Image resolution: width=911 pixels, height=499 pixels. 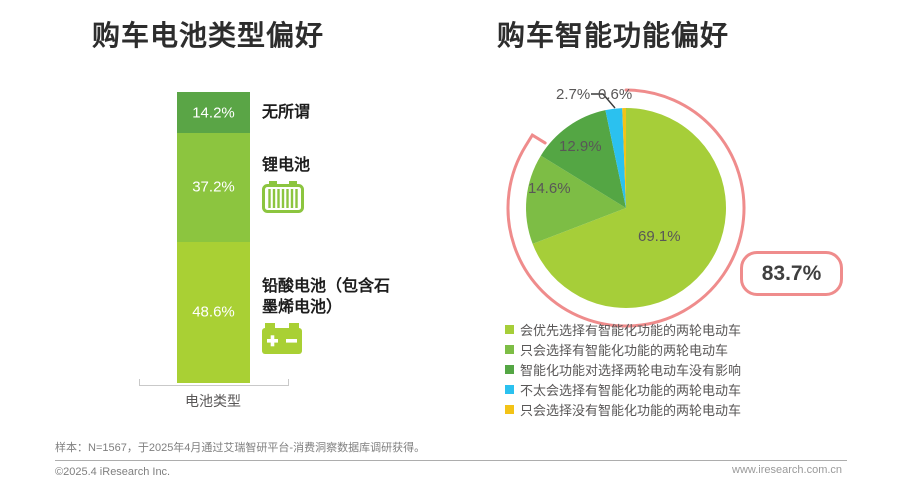 I want to click on pie-slices, so click(x=626, y=208).